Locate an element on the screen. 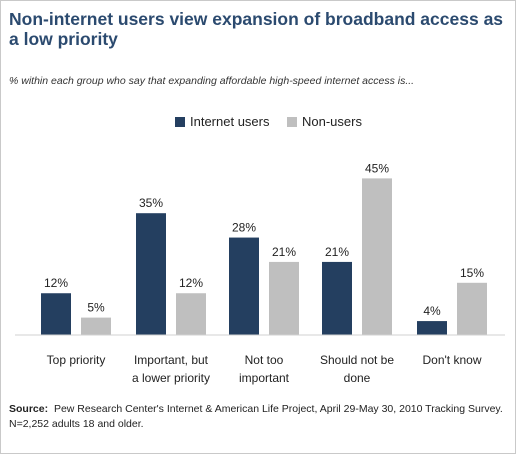 The image size is (516, 454). category-label-1-line-0: Important, but is located at coordinates (171, 360).